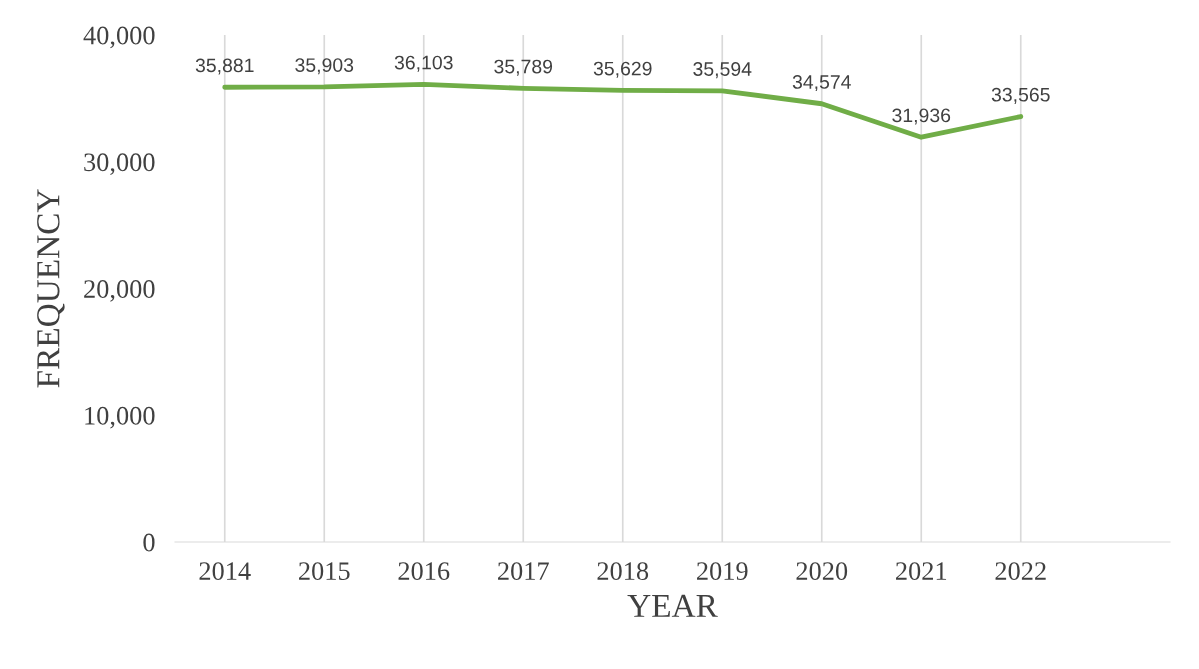  I want to click on x-tick-label: 2017, so click(523, 571).